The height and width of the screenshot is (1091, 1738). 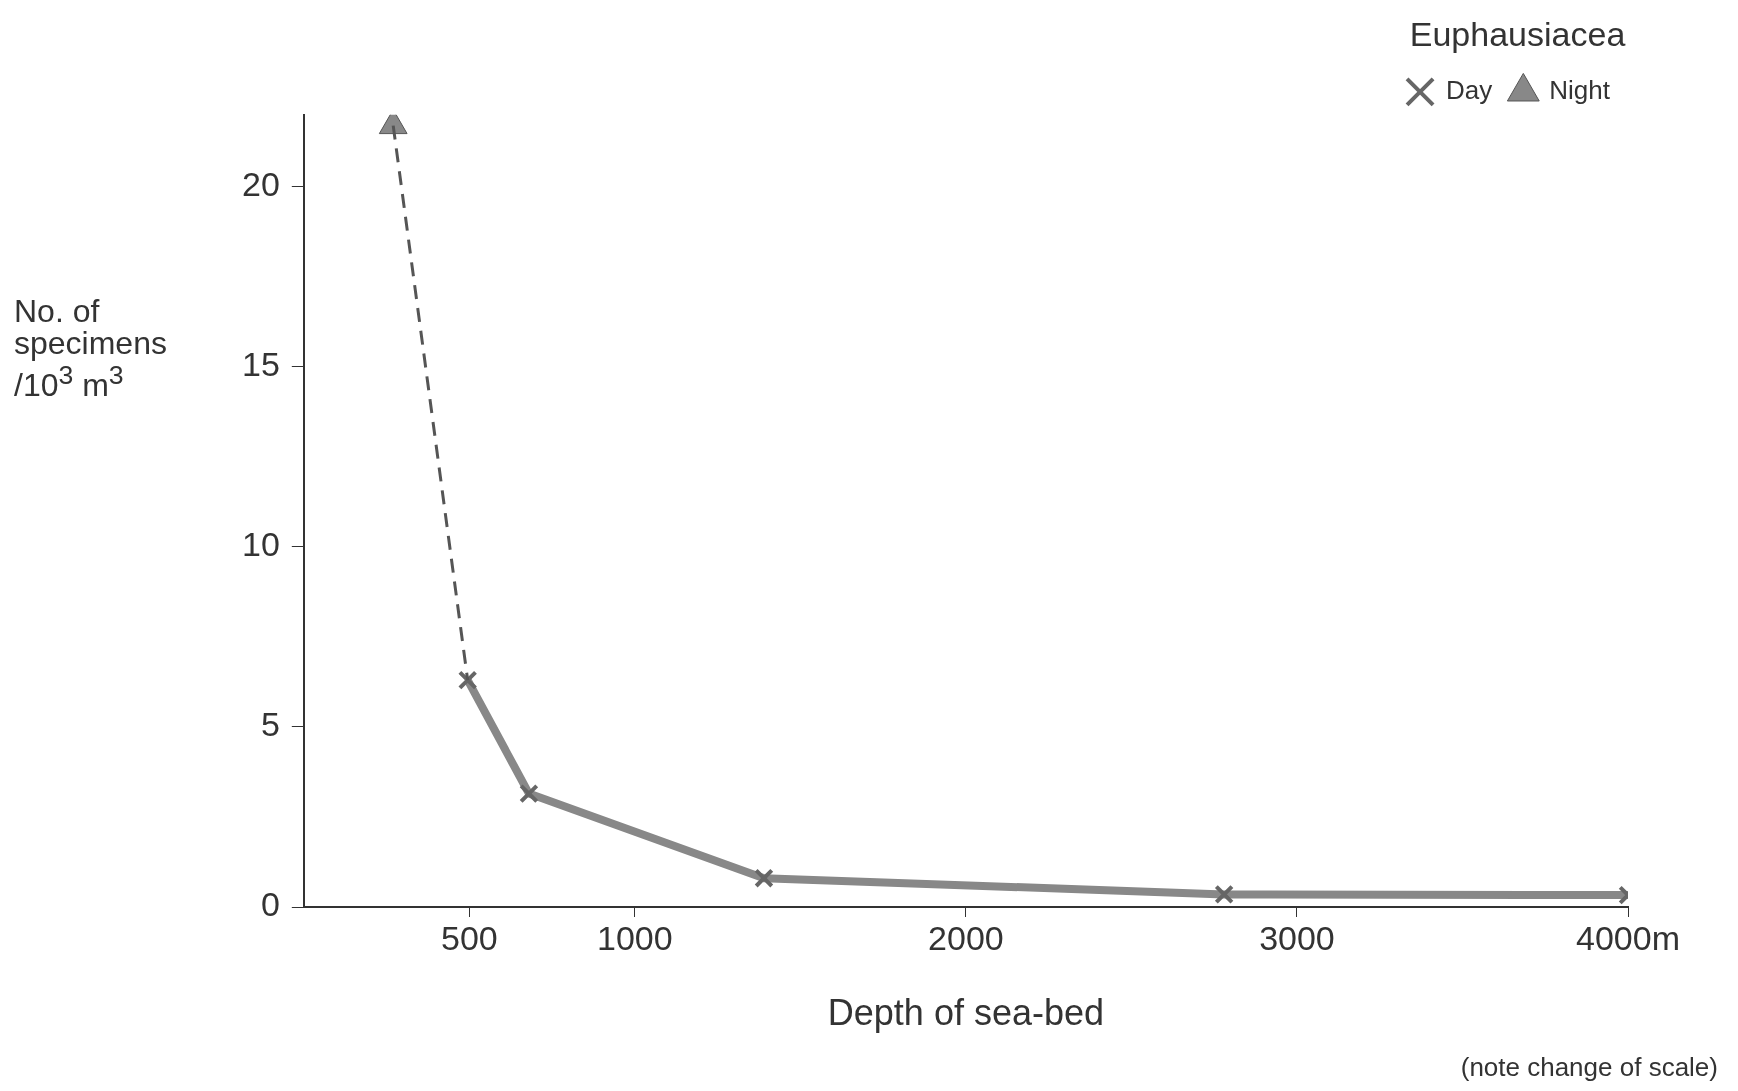 What do you see at coordinates (260, 184) in the screenshot?
I see `y-tick-label: 20` at bounding box center [260, 184].